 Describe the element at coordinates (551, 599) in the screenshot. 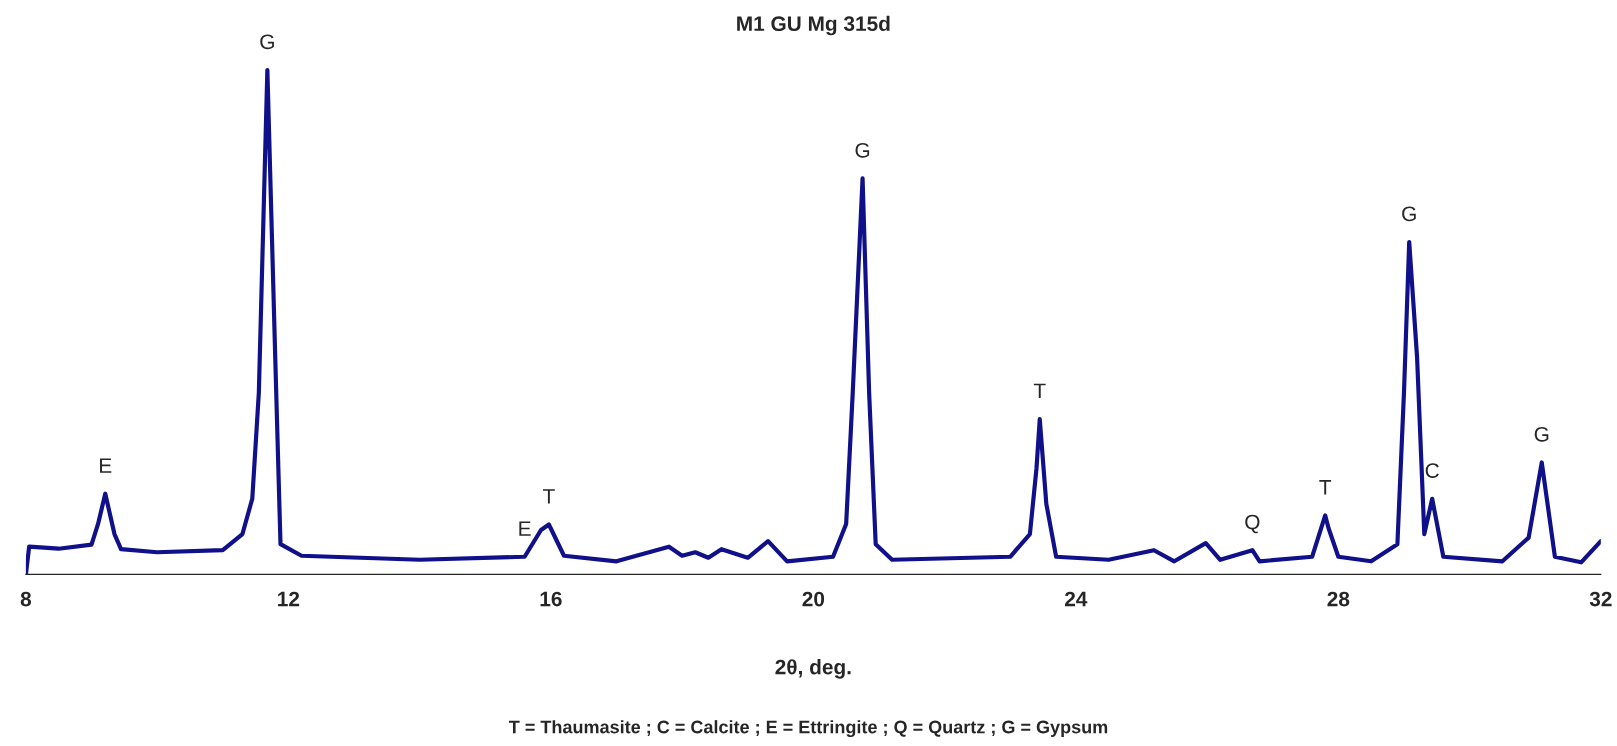

I see `x-tick-label: 16` at that location.